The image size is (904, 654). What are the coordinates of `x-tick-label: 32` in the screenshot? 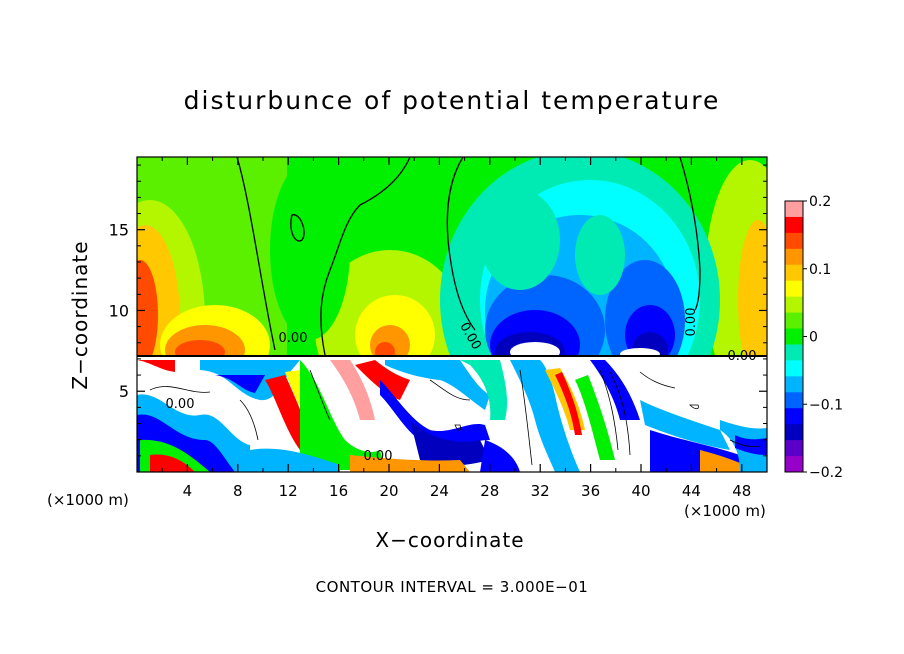 It's located at (540, 491).